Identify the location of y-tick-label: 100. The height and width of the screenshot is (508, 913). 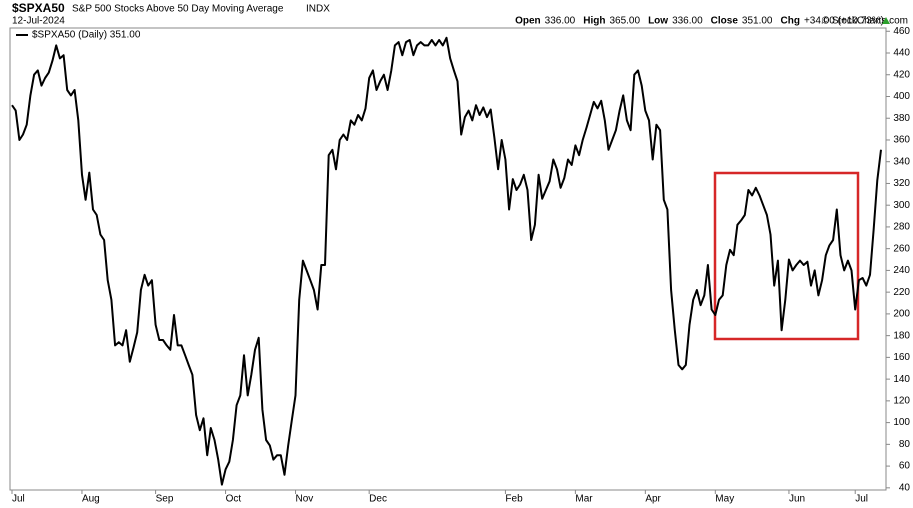
(901, 422).